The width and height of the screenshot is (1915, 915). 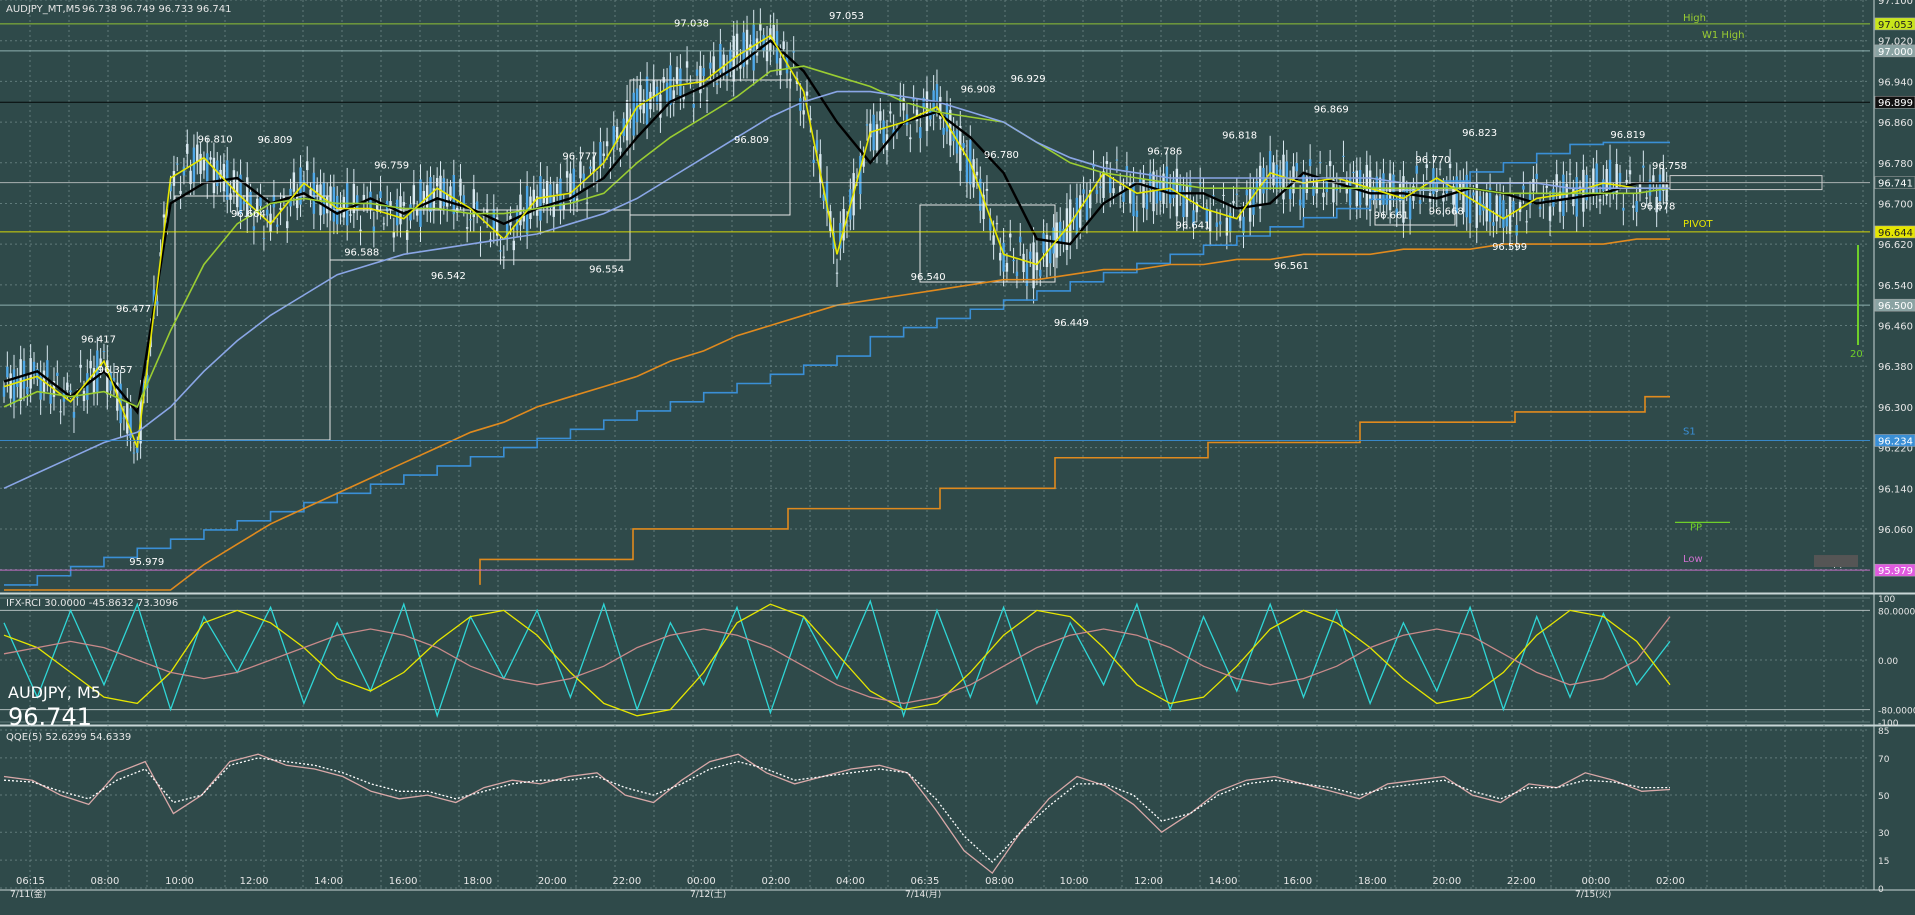 What do you see at coordinates (1028, 79) in the screenshot?
I see `price-annotation: 96.929` at bounding box center [1028, 79].